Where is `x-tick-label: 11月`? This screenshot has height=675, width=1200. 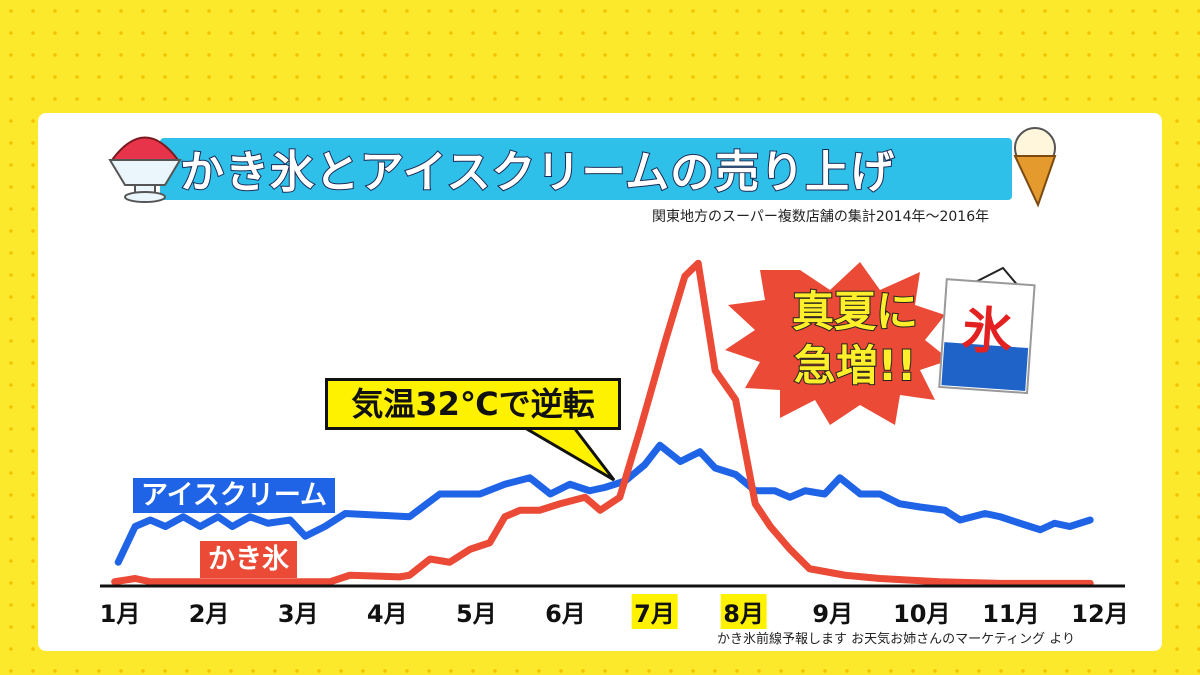
x-tick-label: 11月 is located at coordinates (1011, 614).